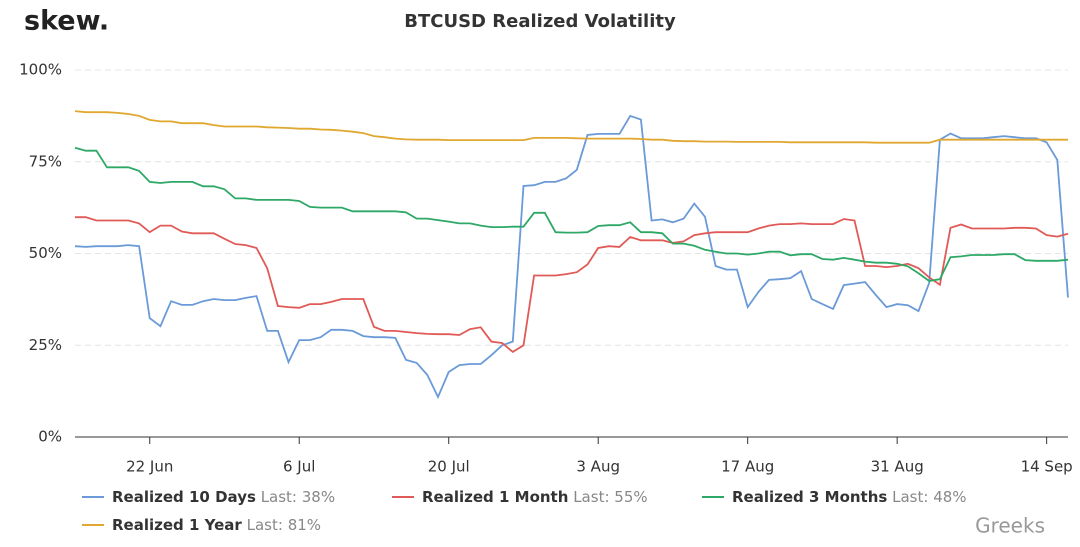 Image resolution: width=1080 pixels, height=547 pixels. I want to click on x-tick-label: 20 Jul, so click(449, 467).